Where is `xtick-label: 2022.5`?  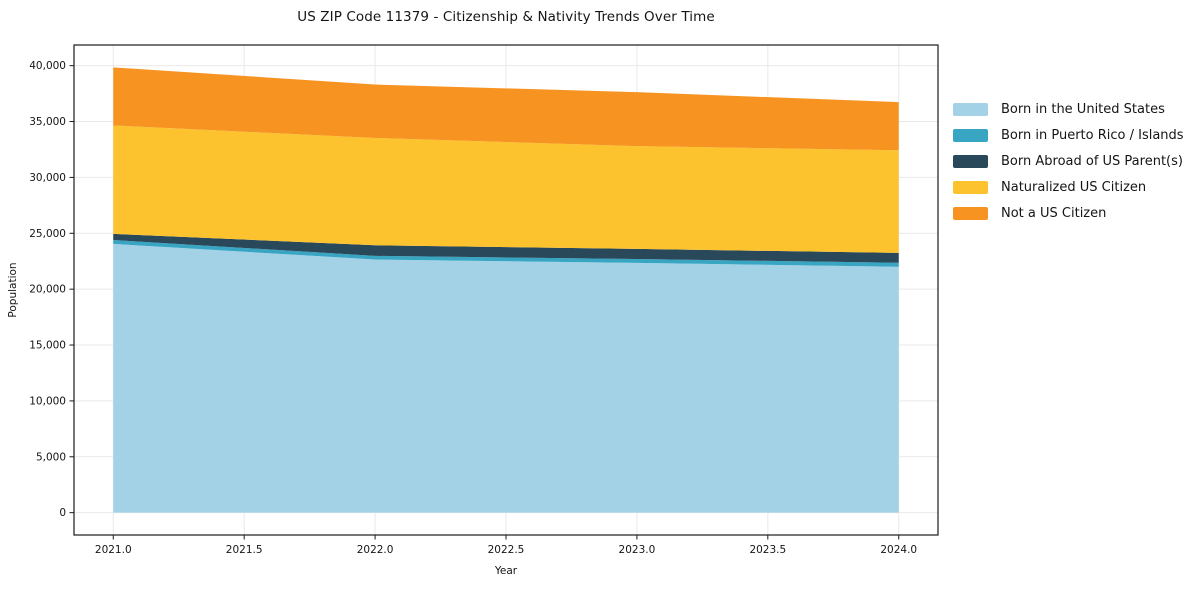 xtick-label: 2022.5 is located at coordinates (506, 550).